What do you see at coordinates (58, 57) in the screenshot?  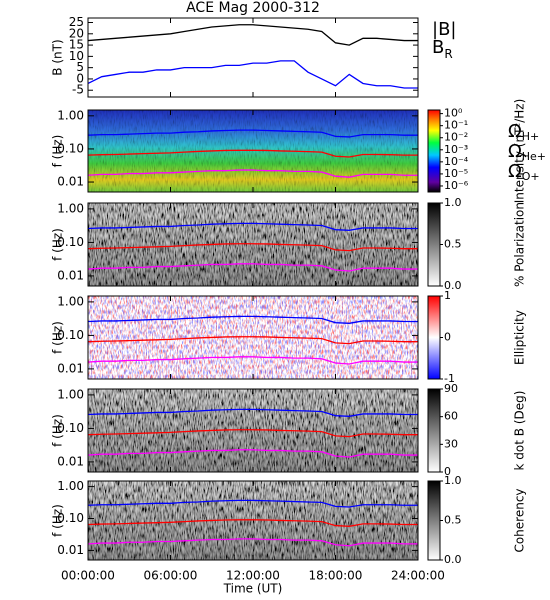 I see `y-axis-label: B (nT)` at bounding box center [58, 57].